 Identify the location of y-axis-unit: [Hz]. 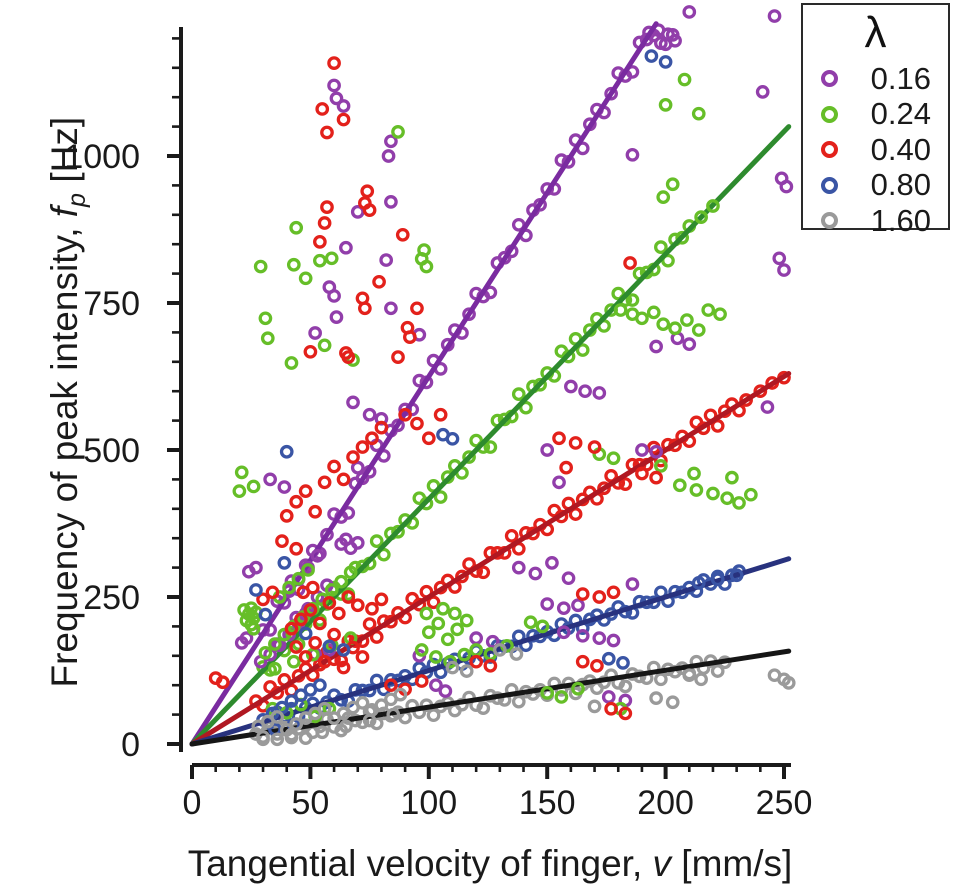
(64, 154).